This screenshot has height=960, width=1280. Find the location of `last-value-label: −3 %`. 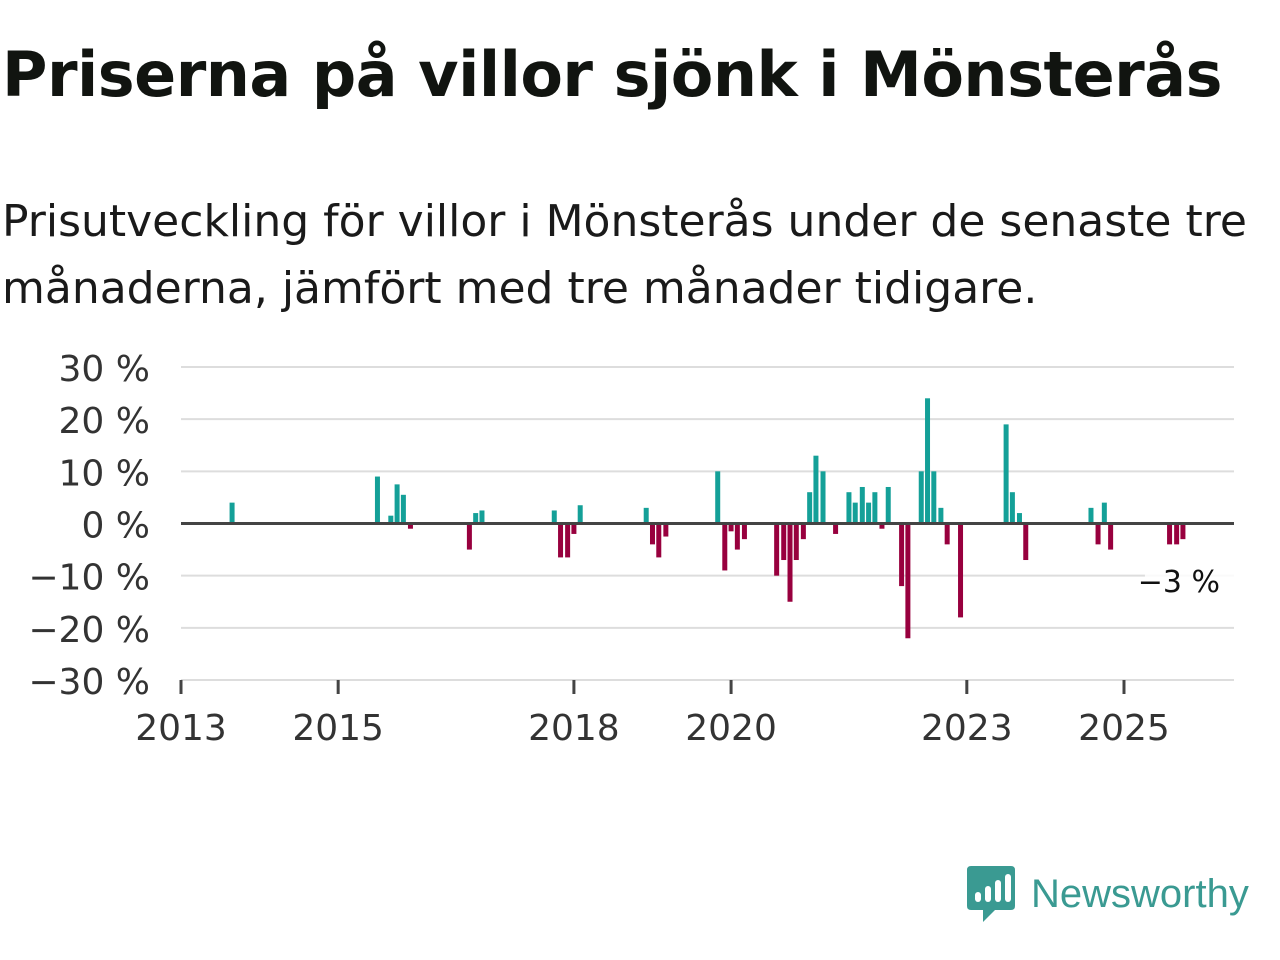

last-value-label: −3 % is located at coordinates (1179, 582).